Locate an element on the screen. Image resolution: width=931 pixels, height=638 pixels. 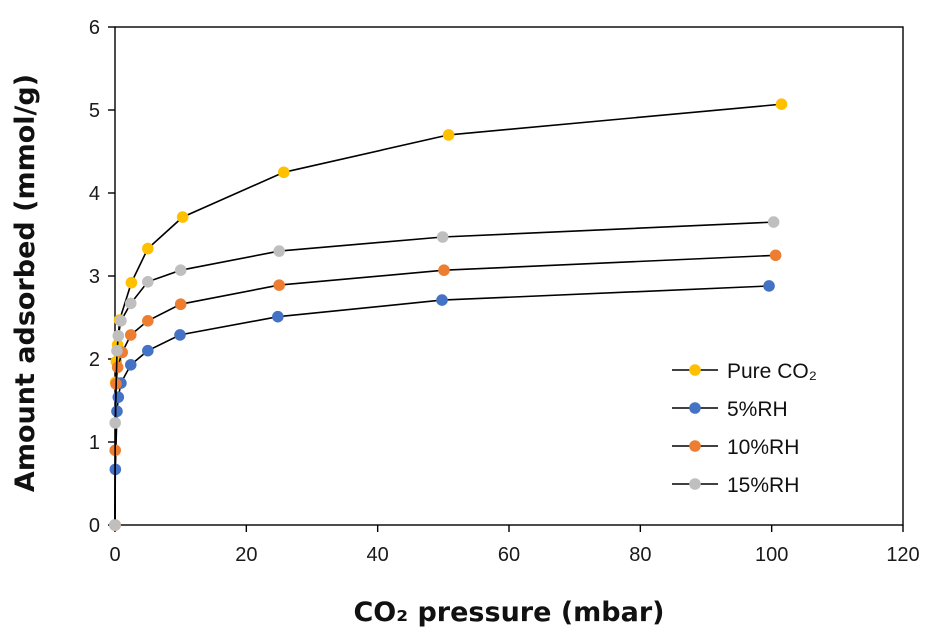
legend: Pure CO₂ 5%RH 10%RH 15%RH is located at coordinates (744, 428).